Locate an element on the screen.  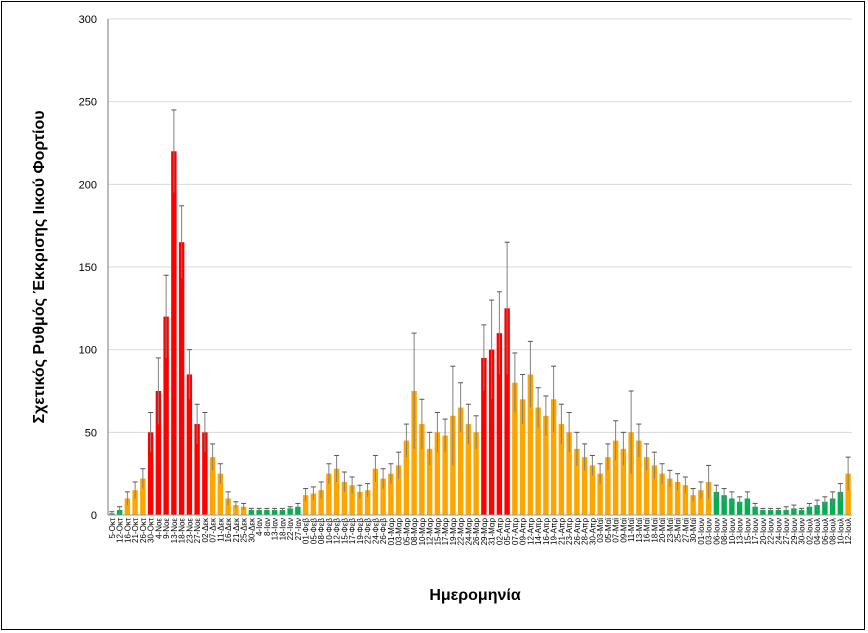
x-tick-label: 15-Φεβ is located at coordinates (344, 531).